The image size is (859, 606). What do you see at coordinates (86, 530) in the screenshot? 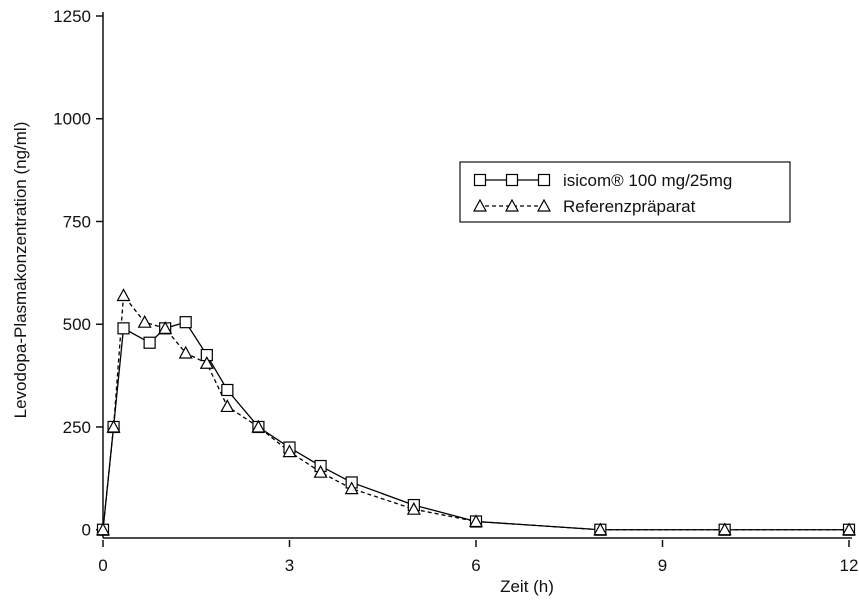
I see `y-tick-label: 0` at bounding box center [86, 530].